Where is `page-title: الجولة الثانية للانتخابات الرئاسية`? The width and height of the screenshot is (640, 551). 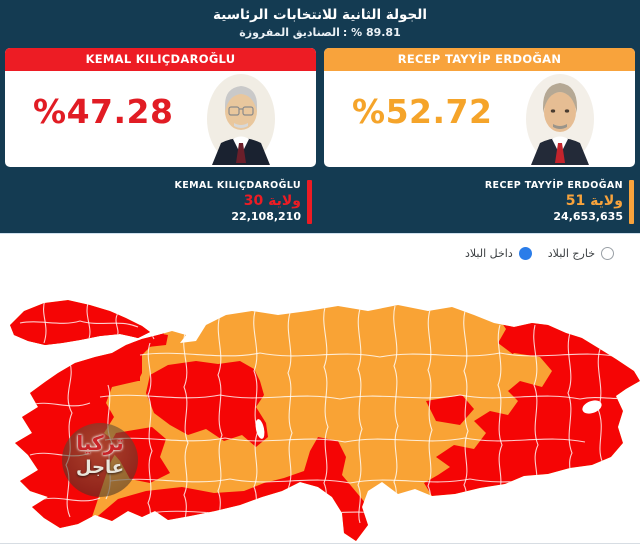
page-title: الجولة الثانية للانتخابات الرئاسية is located at coordinates (320, 15).